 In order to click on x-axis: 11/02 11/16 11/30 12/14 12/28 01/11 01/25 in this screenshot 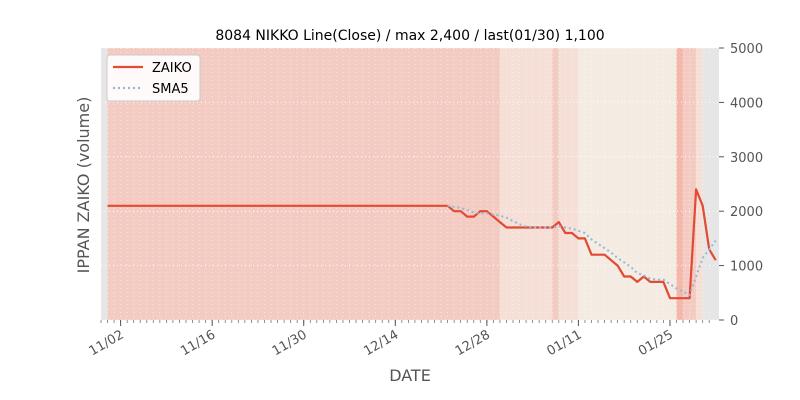, I will do `click(398, 339)`.